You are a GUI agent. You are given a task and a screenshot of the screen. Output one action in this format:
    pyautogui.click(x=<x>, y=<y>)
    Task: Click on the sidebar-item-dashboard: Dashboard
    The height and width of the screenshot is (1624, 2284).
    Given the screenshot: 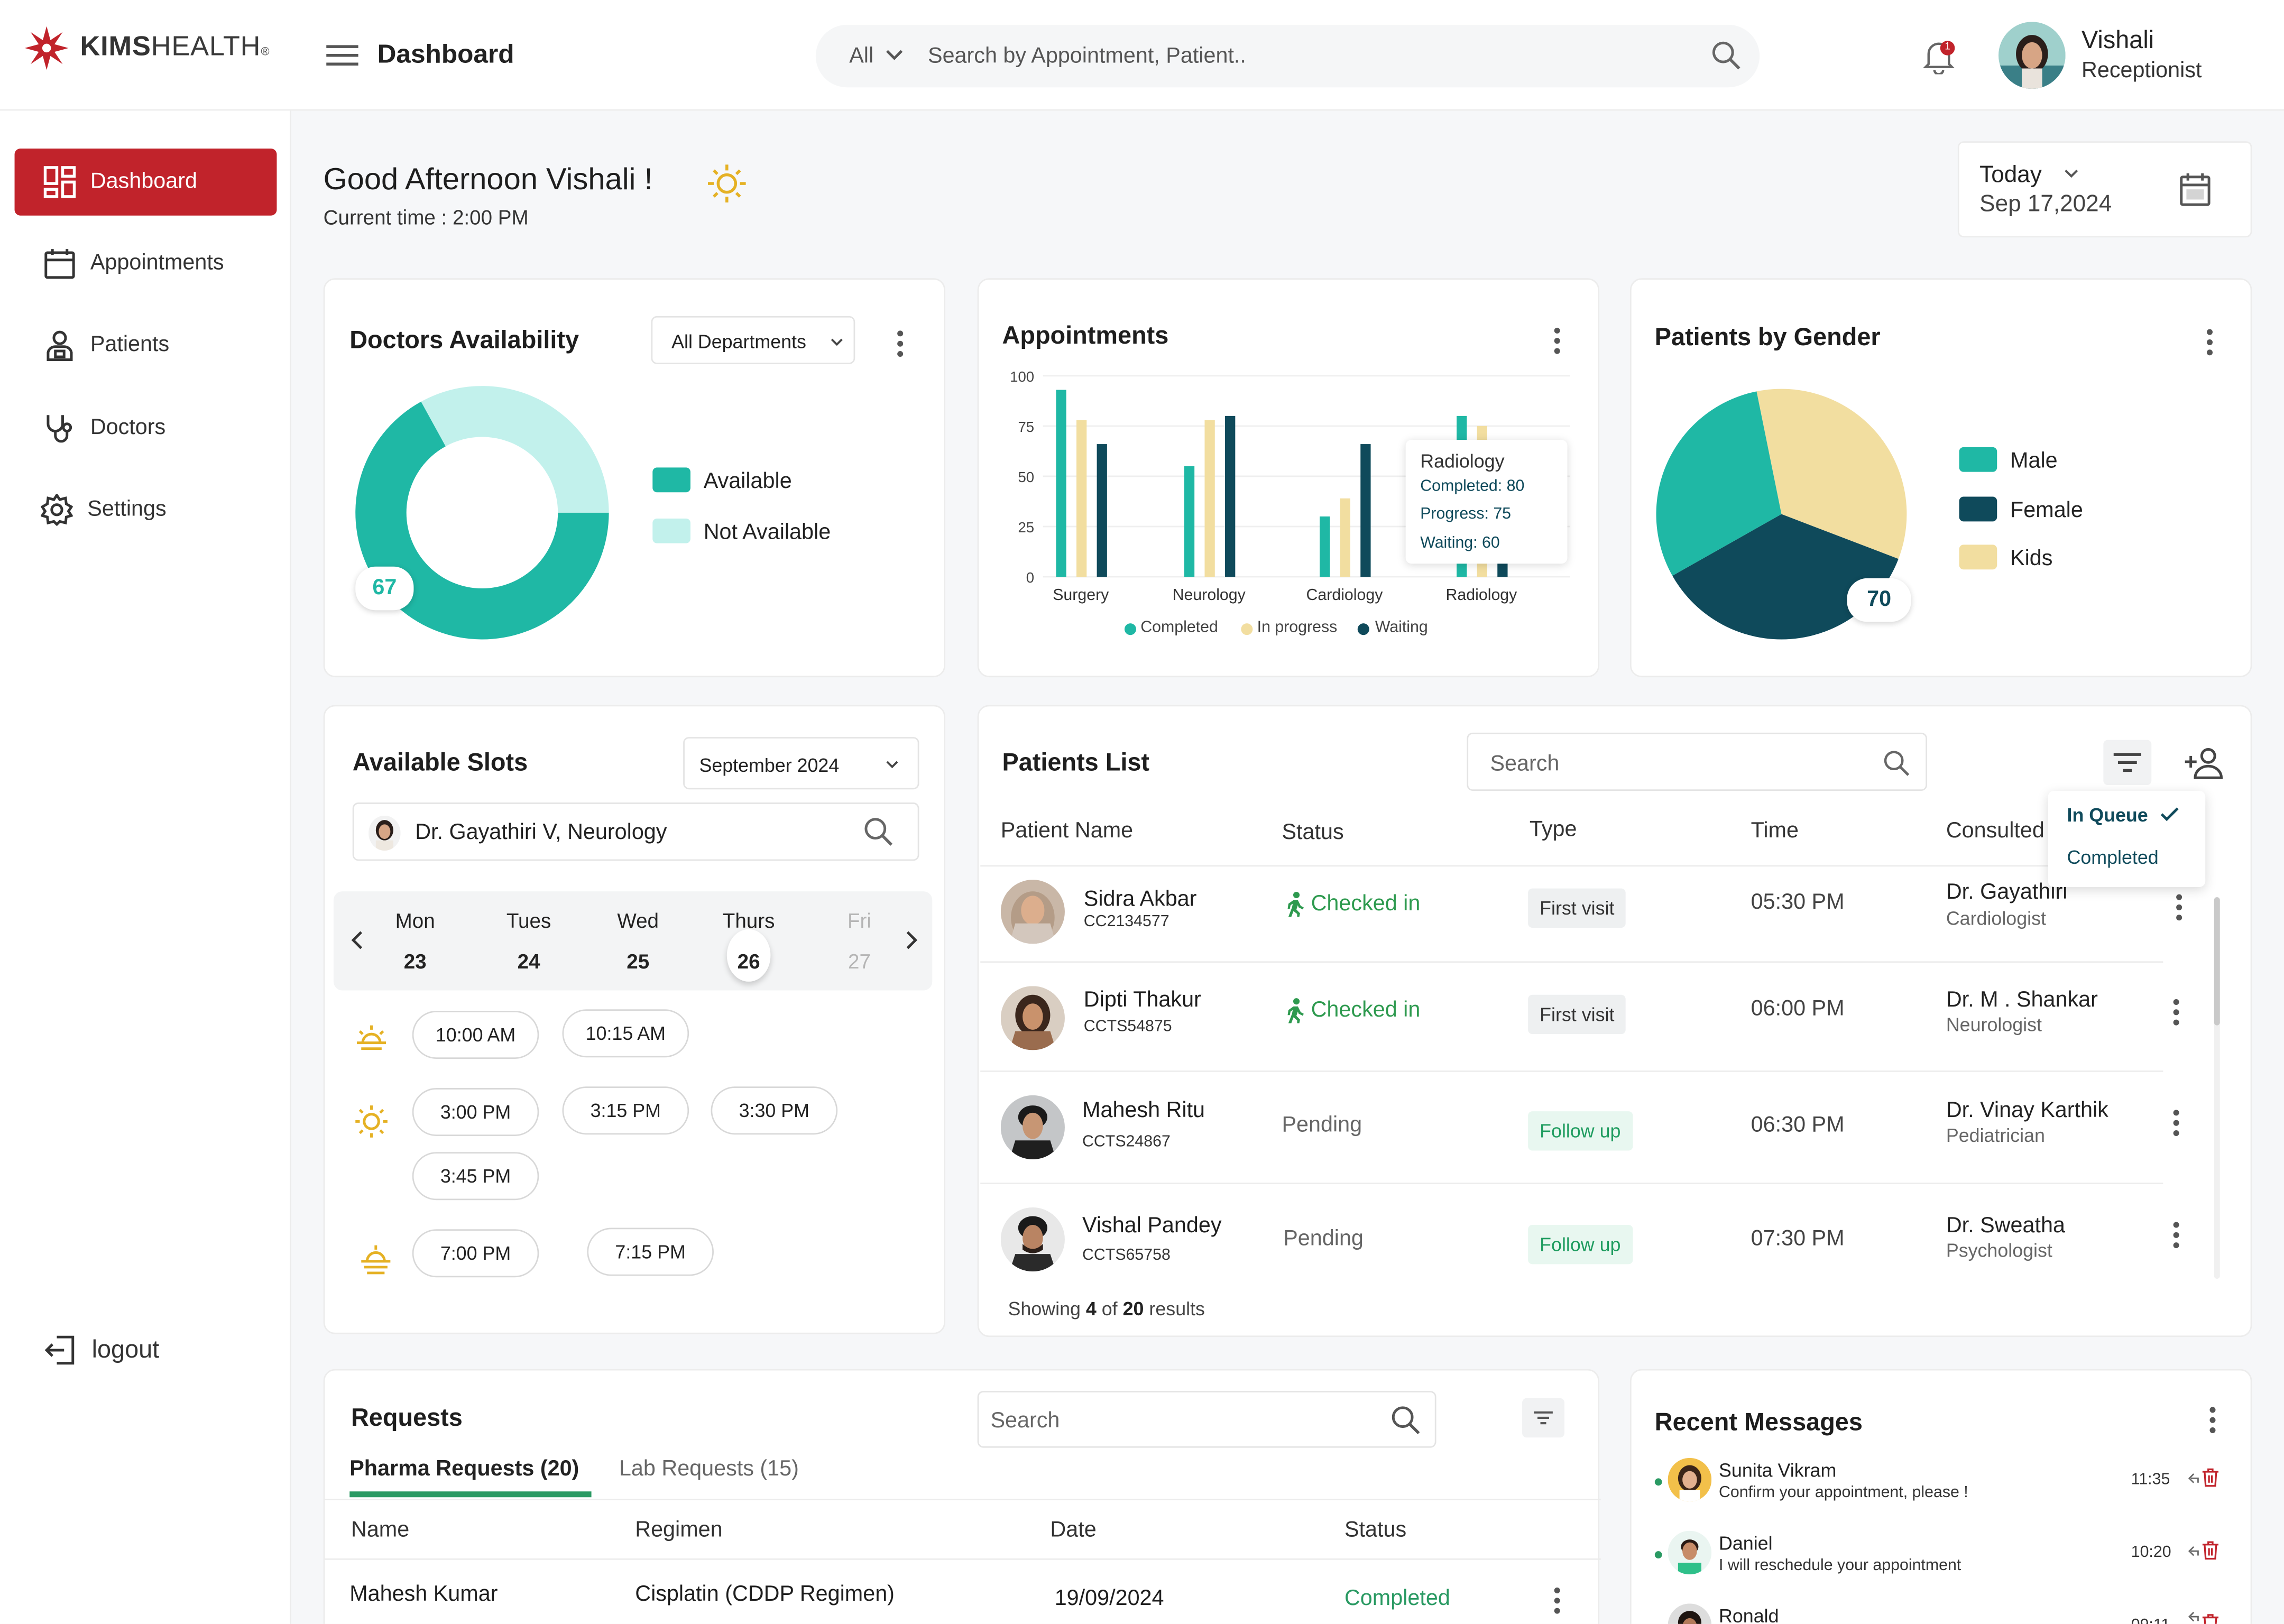 What is the action you would take?
    pyautogui.click(x=145, y=182)
    